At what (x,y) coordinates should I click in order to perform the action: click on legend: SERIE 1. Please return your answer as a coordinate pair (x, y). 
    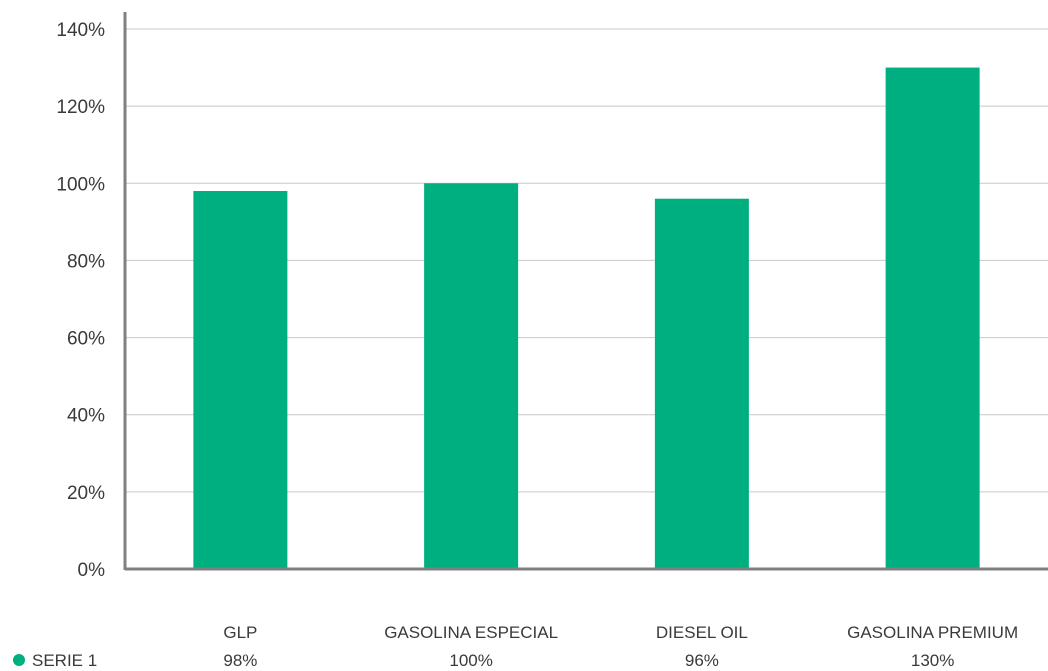
    Looking at the image, I should click on (55, 660).